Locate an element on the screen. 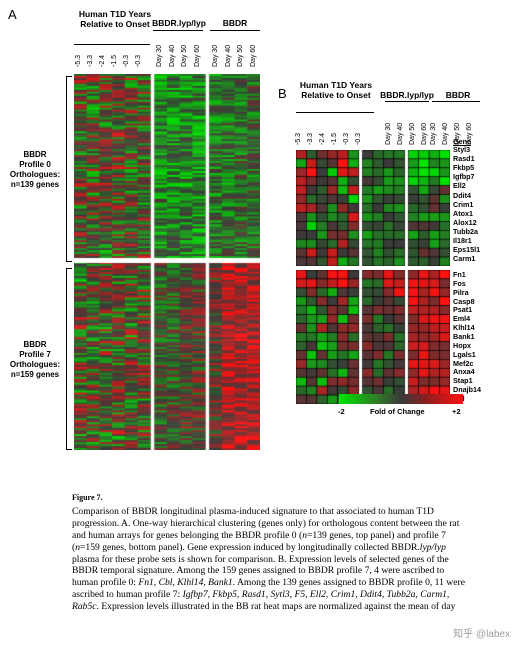 Image resolution: width=526 pixels, height=648 pixels. panel-a-profile0-bracket is located at coordinates (69, 169).